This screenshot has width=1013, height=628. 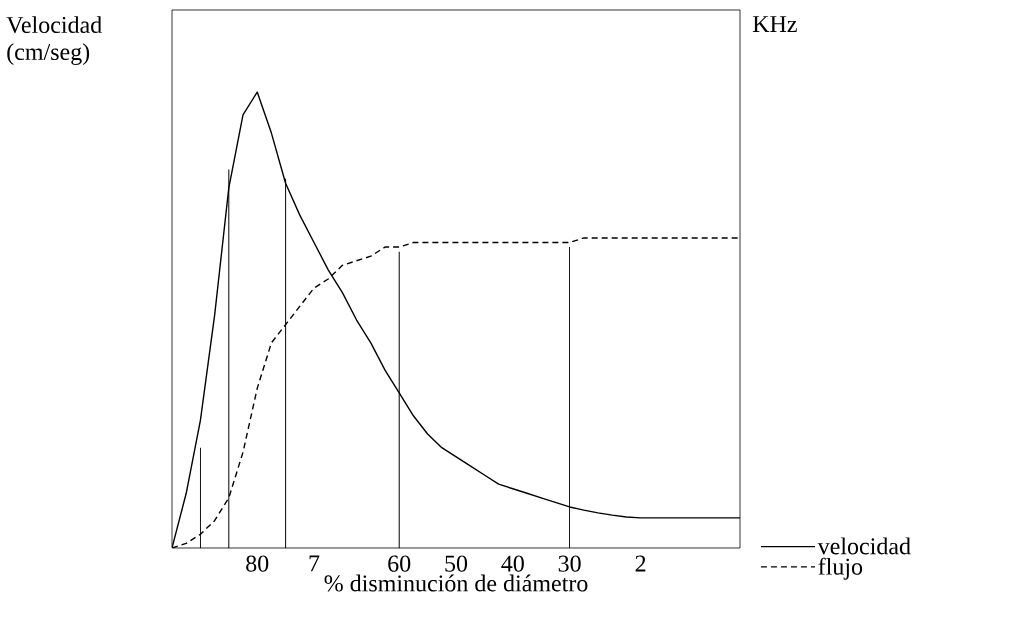 I want to click on x-tick-label: 80, so click(x=257, y=563).